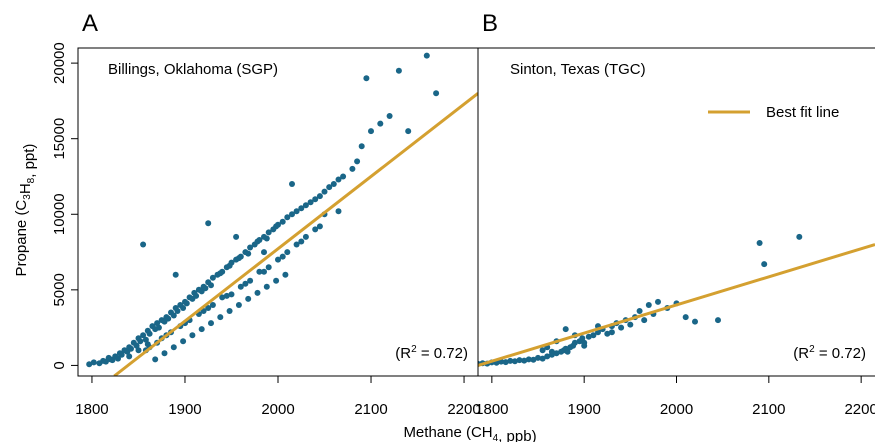  What do you see at coordinates (277, 409) in the screenshot?
I see `panel-a-x-tick-label: 2000` at bounding box center [277, 409].